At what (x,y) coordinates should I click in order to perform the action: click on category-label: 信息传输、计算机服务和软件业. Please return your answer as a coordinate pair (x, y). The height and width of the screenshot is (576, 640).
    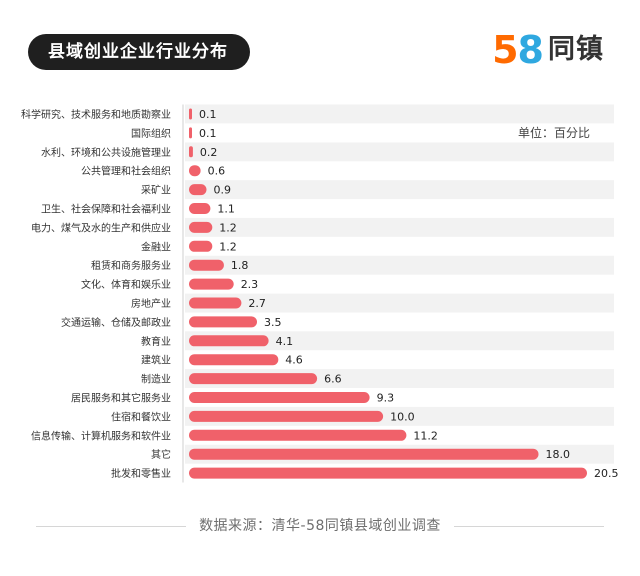
    Looking at the image, I should click on (101, 435).